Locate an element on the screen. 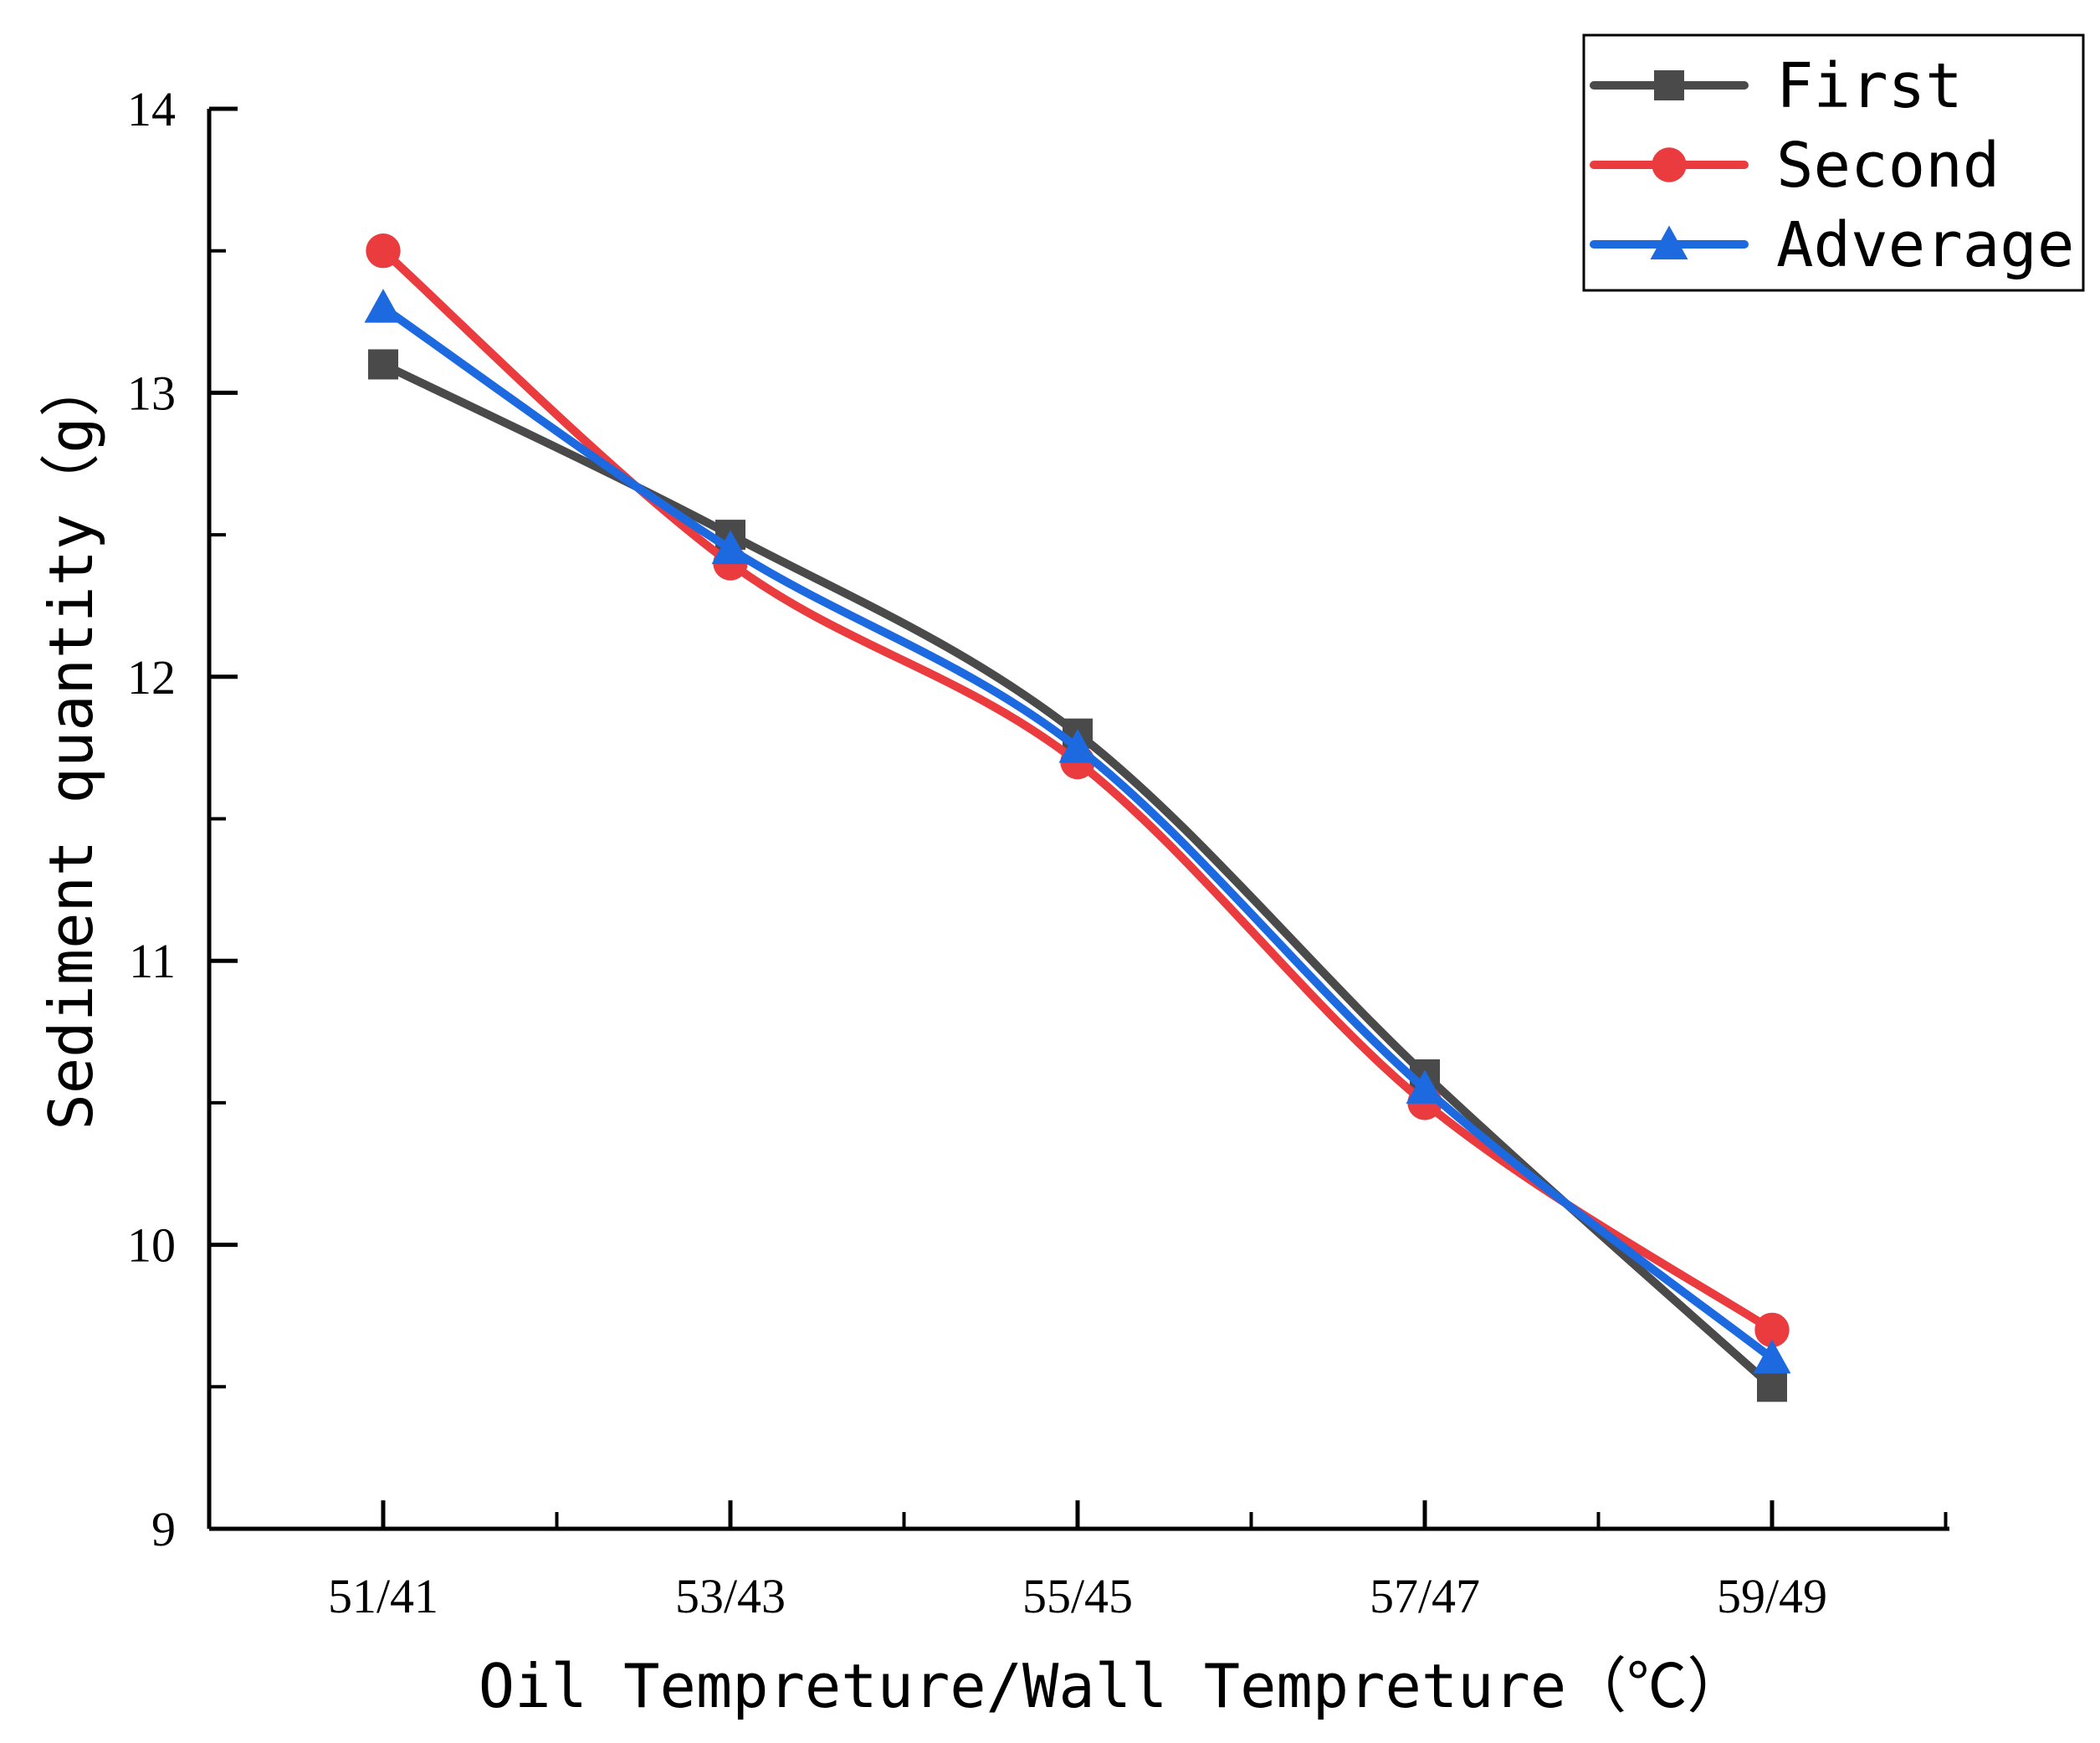  x-tick-label: 59/49 is located at coordinates (1772, 1596).